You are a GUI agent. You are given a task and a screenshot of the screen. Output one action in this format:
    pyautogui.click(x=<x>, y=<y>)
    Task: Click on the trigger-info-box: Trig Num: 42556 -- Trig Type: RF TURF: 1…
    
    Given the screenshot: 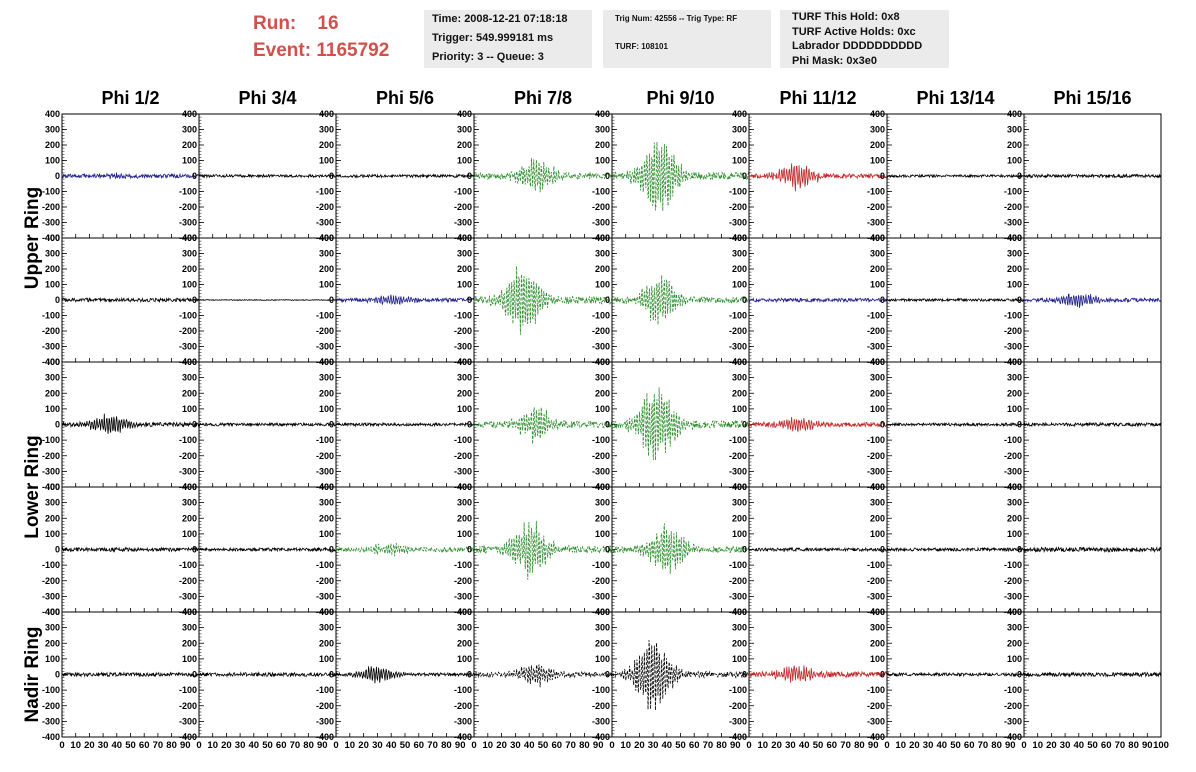 What is the action you would take?
    pyautogui.click(x=687, y=39)
    